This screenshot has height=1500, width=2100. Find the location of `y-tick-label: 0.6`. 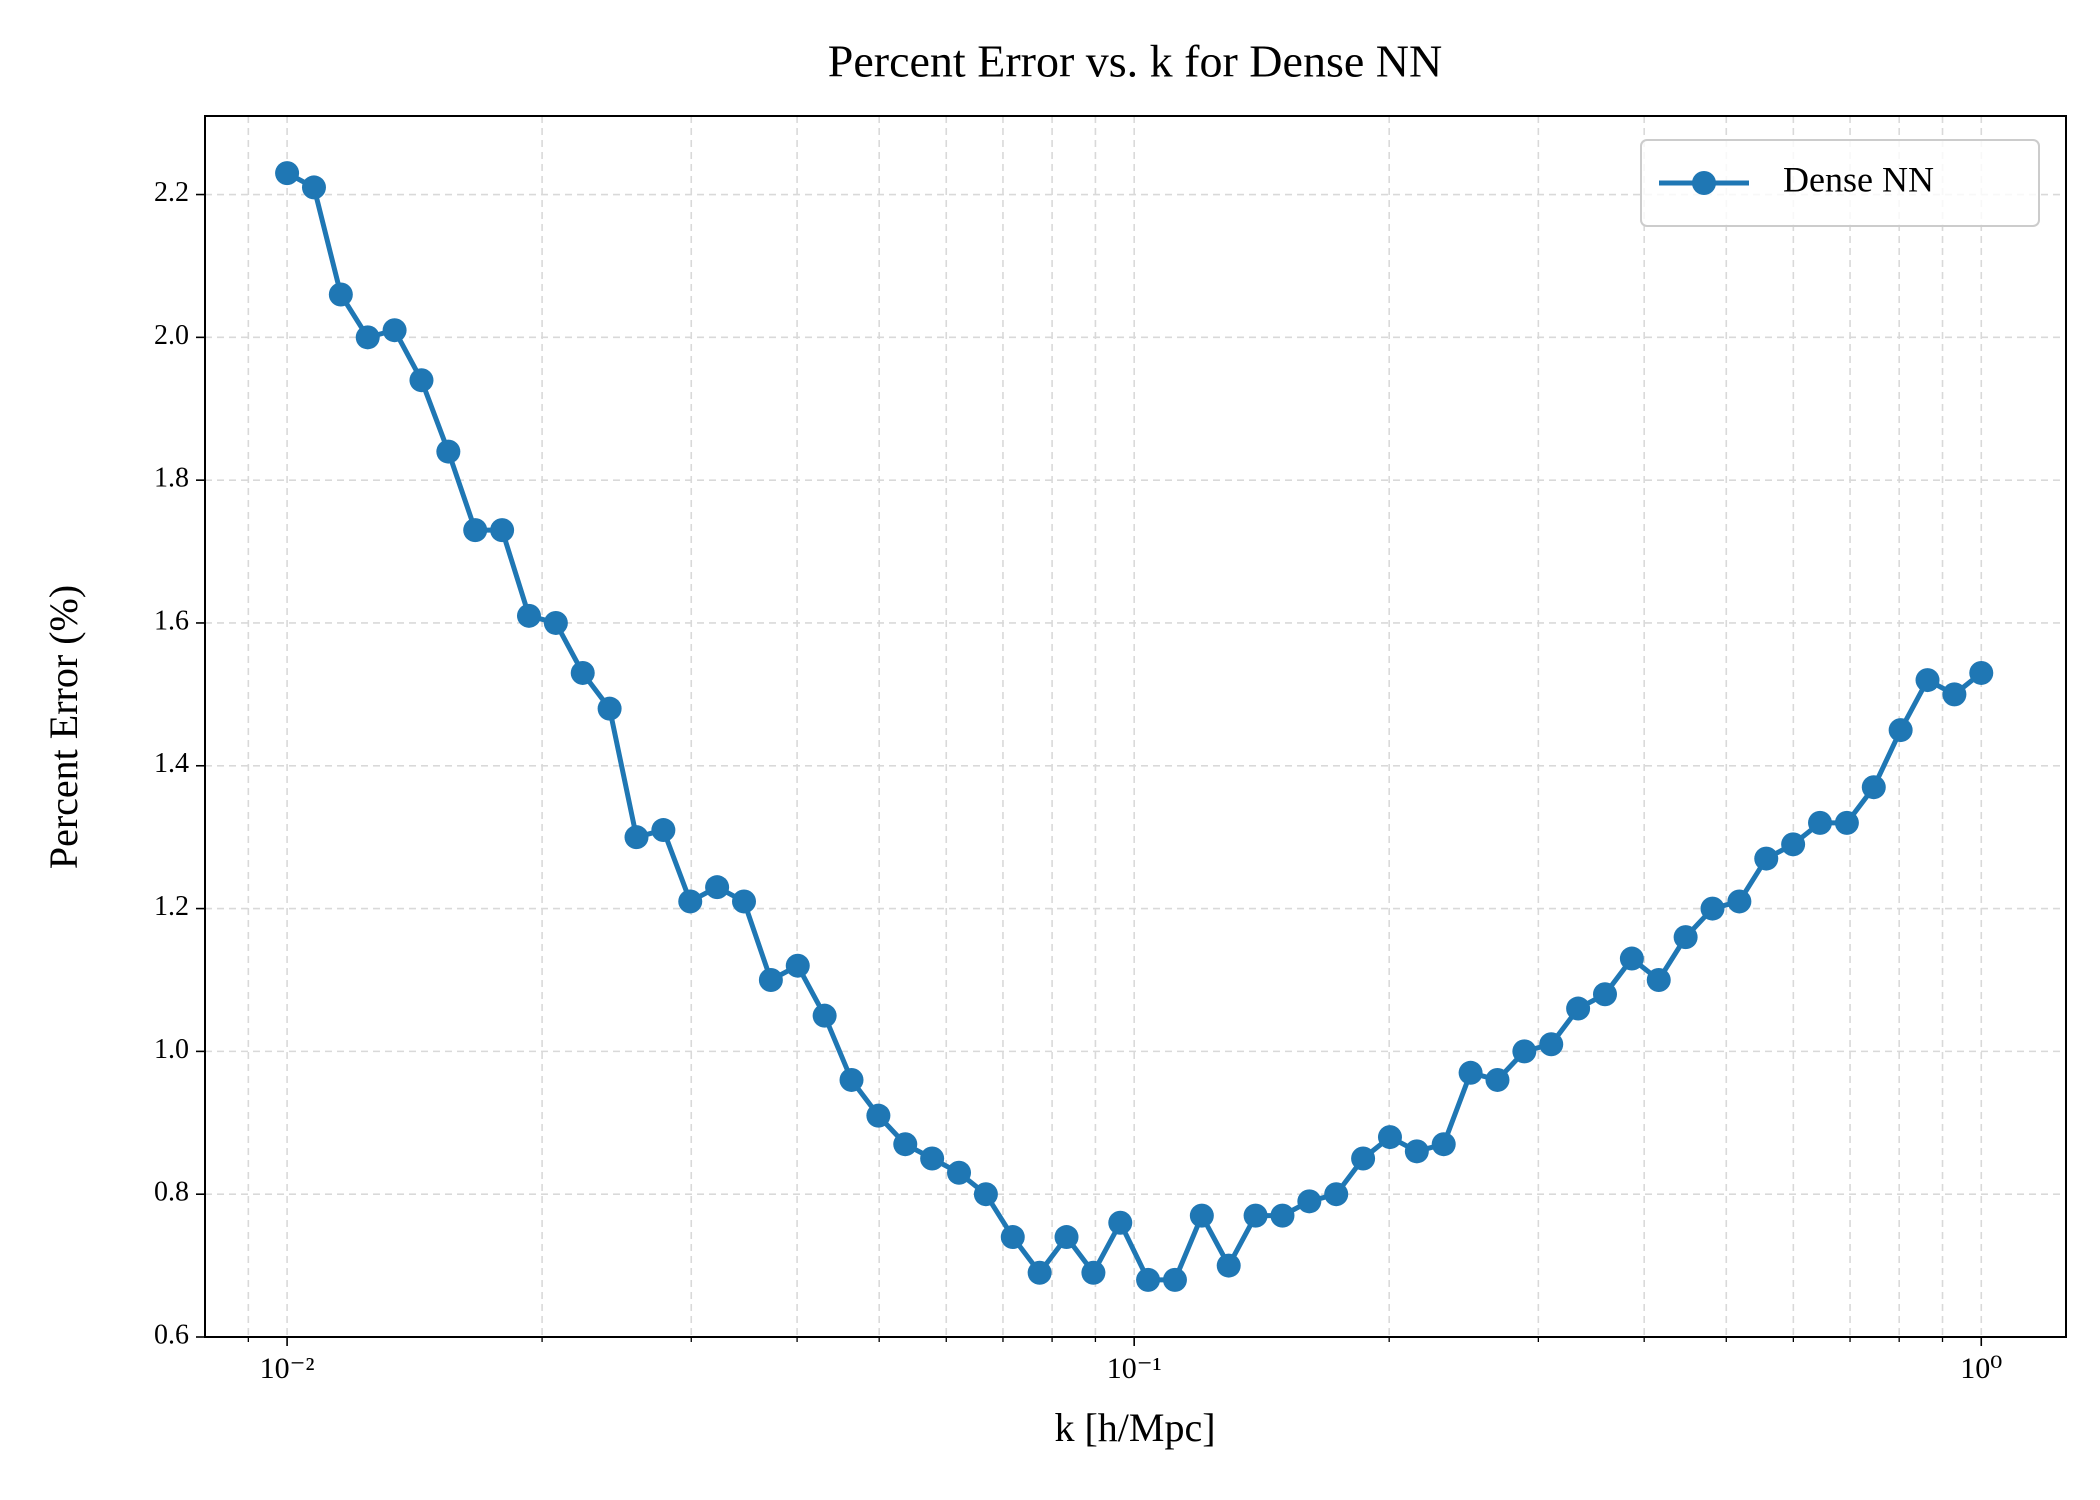

y-tick-label: 0.6 is located at coordinates (171, 1334).